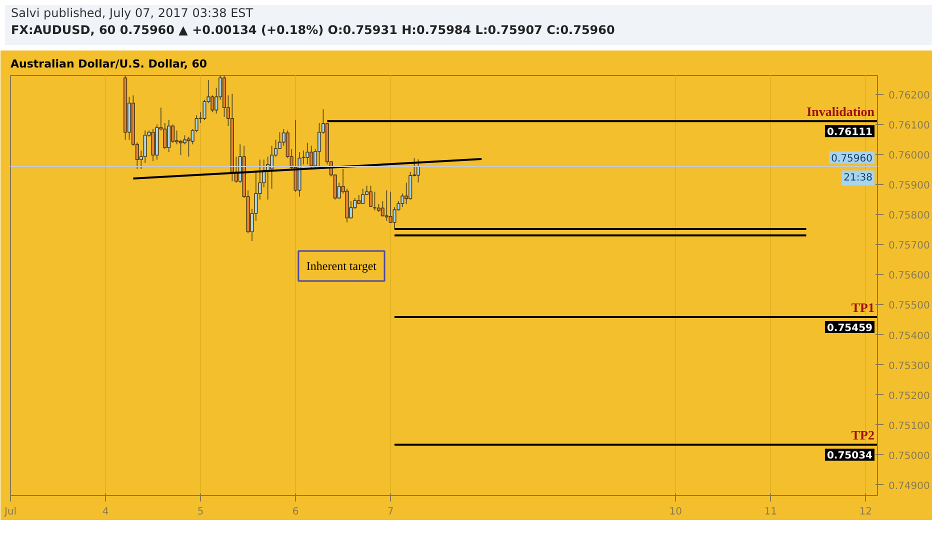 The image size is (932, 550). Describe the element at coordinates (863, 435) in the screenshot. I see `series-label: TP2` at that location.